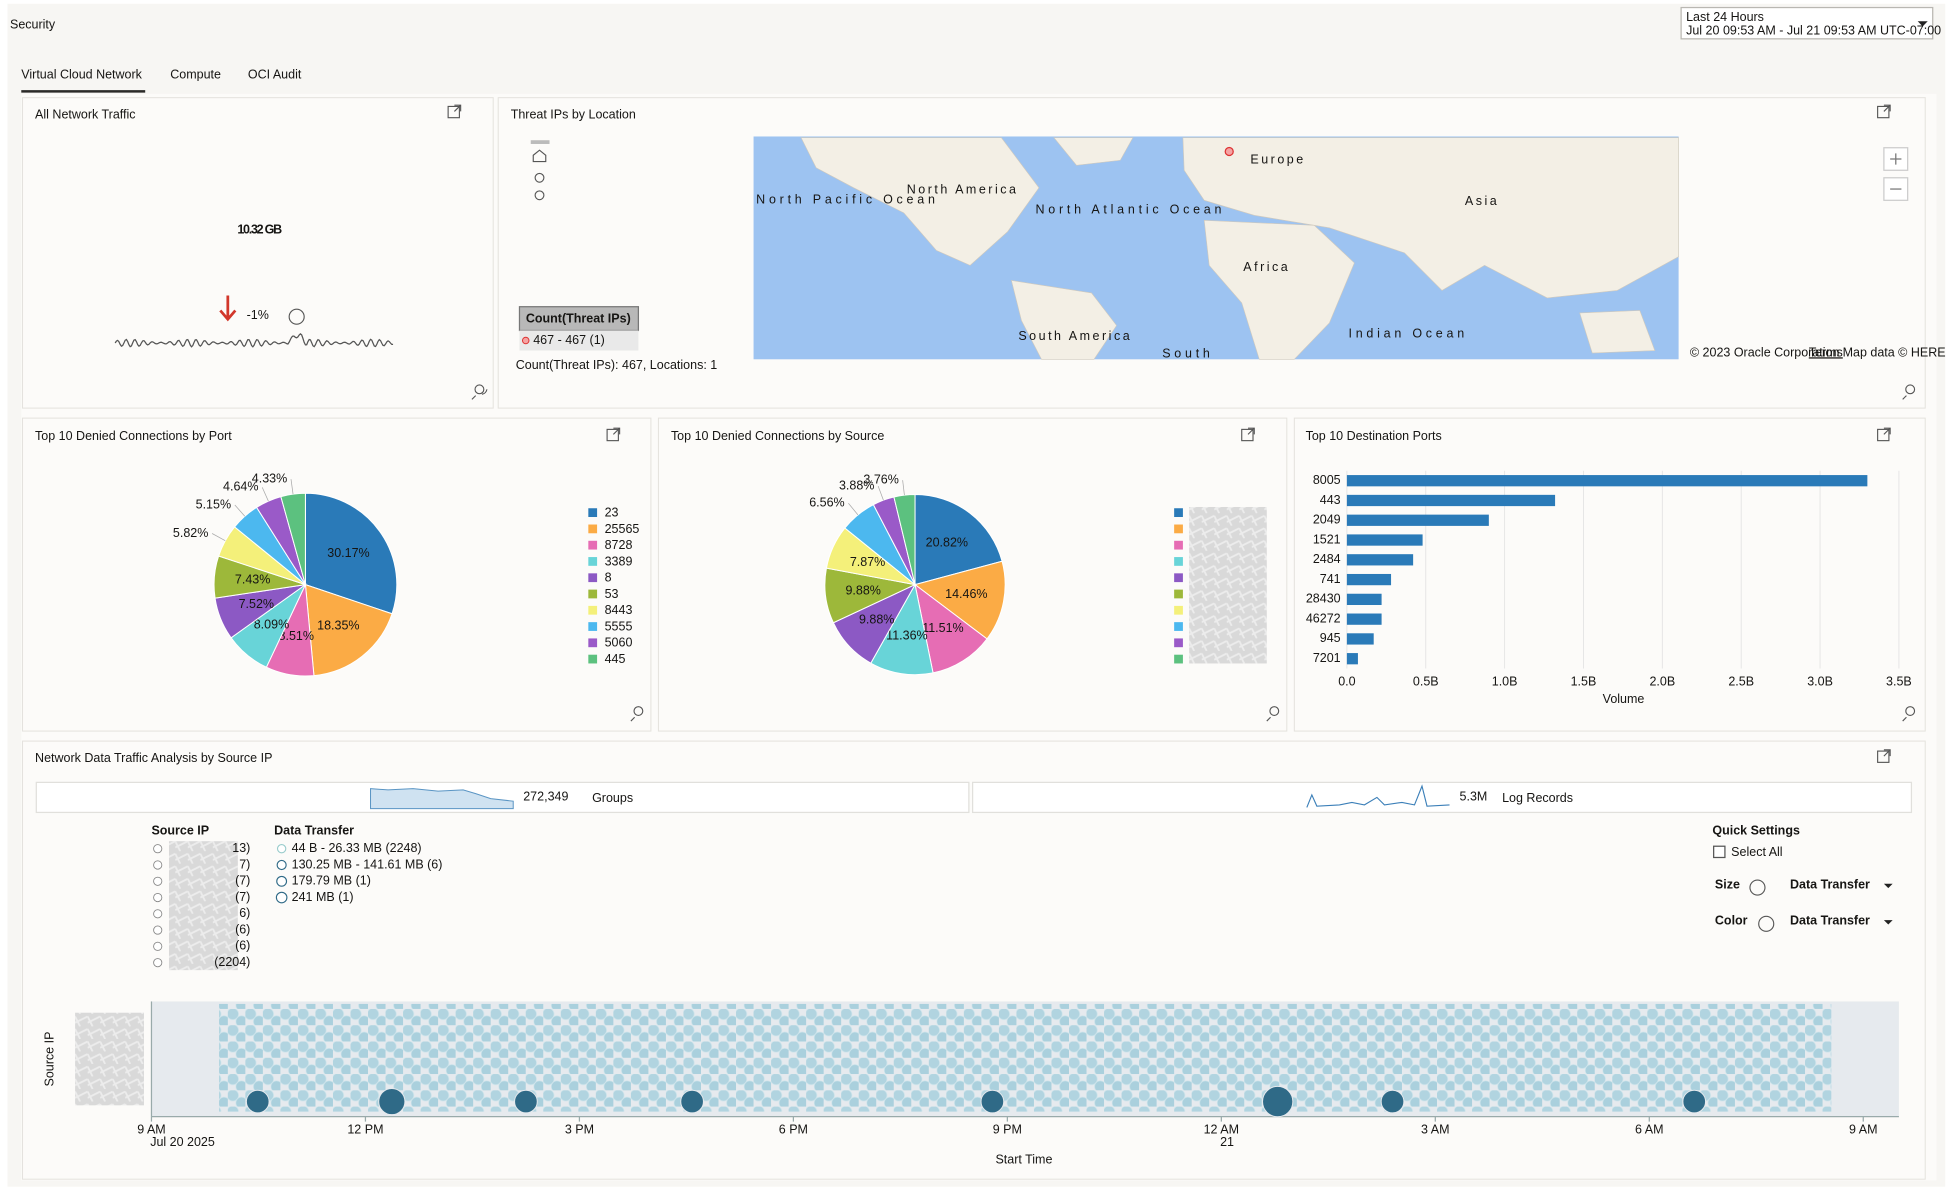 The width and height of the screenshot is (1959, 1203). I want to click on terms-link: Terms, so click(1826, 352).